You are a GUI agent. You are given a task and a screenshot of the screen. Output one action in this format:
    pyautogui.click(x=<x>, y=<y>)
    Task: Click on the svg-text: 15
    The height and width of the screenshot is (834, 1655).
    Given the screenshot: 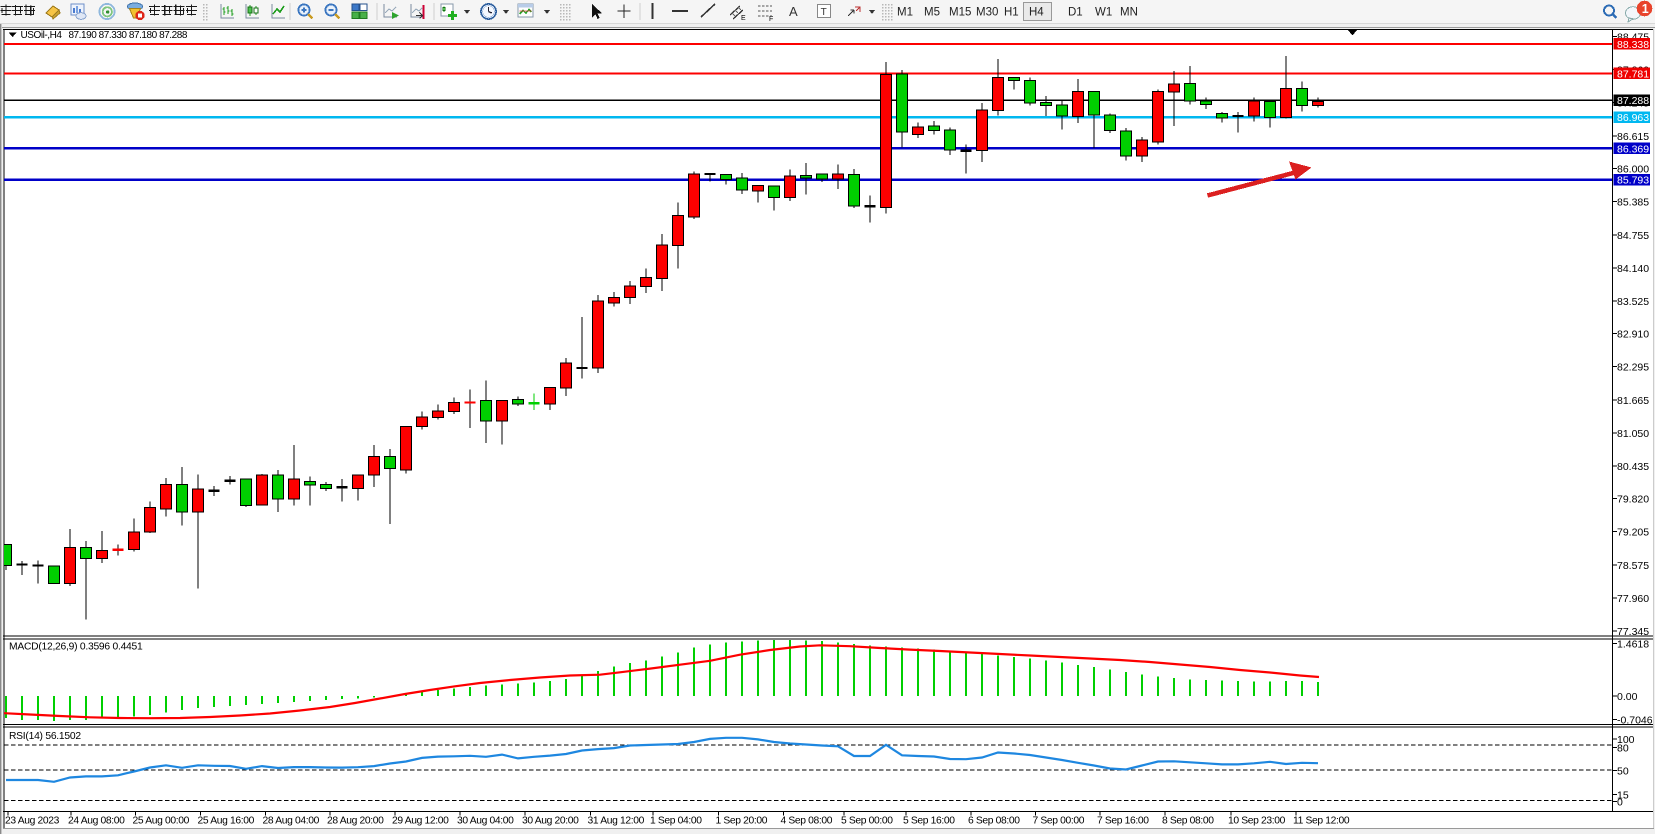 What is the action you would take?
    pyautogui.click(x=1623, y=796)
    